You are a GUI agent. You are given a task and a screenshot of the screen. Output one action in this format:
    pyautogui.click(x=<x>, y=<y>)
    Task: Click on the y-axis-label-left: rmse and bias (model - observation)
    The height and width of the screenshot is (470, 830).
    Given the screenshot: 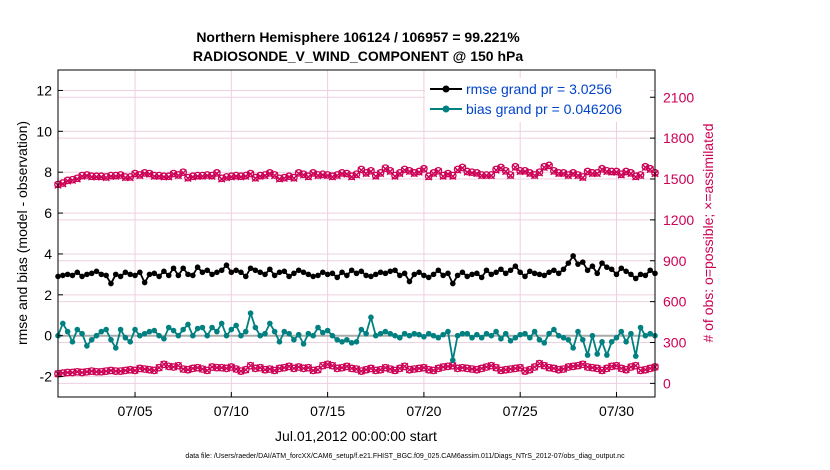 What is the action you would take?
    pyautogui.click(x=22, y=233)
    